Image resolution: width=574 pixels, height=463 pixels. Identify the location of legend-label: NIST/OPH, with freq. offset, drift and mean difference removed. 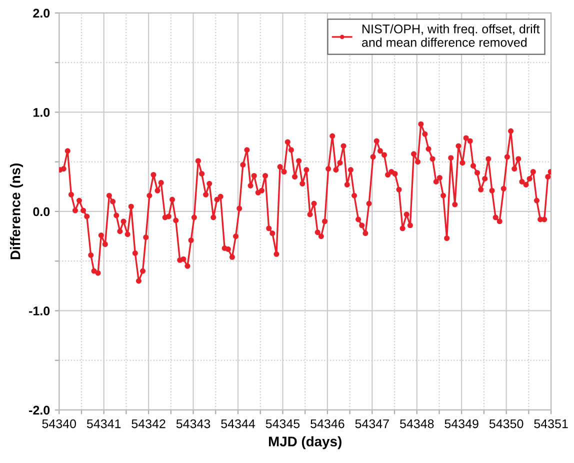
(451, 35).